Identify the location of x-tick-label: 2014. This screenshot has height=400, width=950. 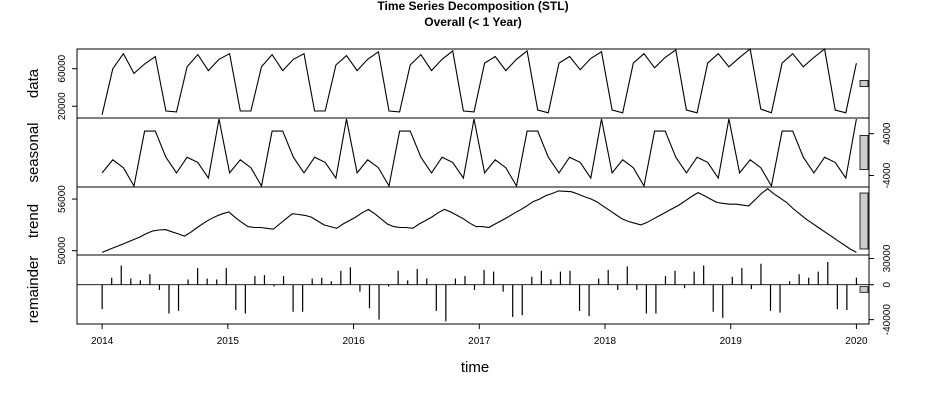
(102, 341).